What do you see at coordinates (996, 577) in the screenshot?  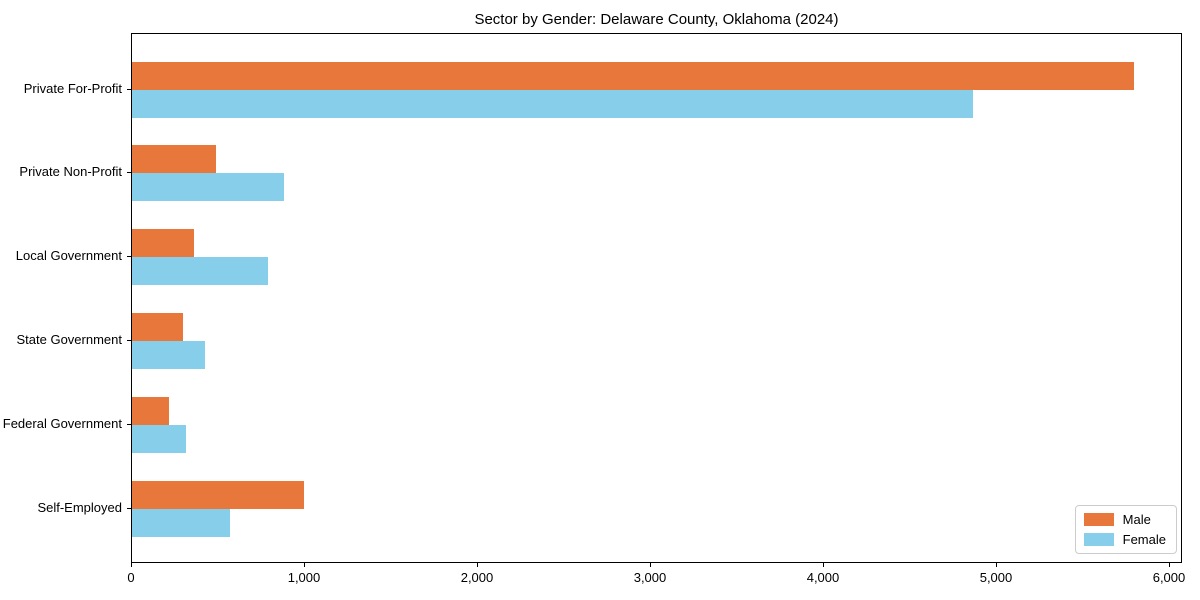 I see `x-tick-label-5: 5,000` at bounding box center [996, 577].